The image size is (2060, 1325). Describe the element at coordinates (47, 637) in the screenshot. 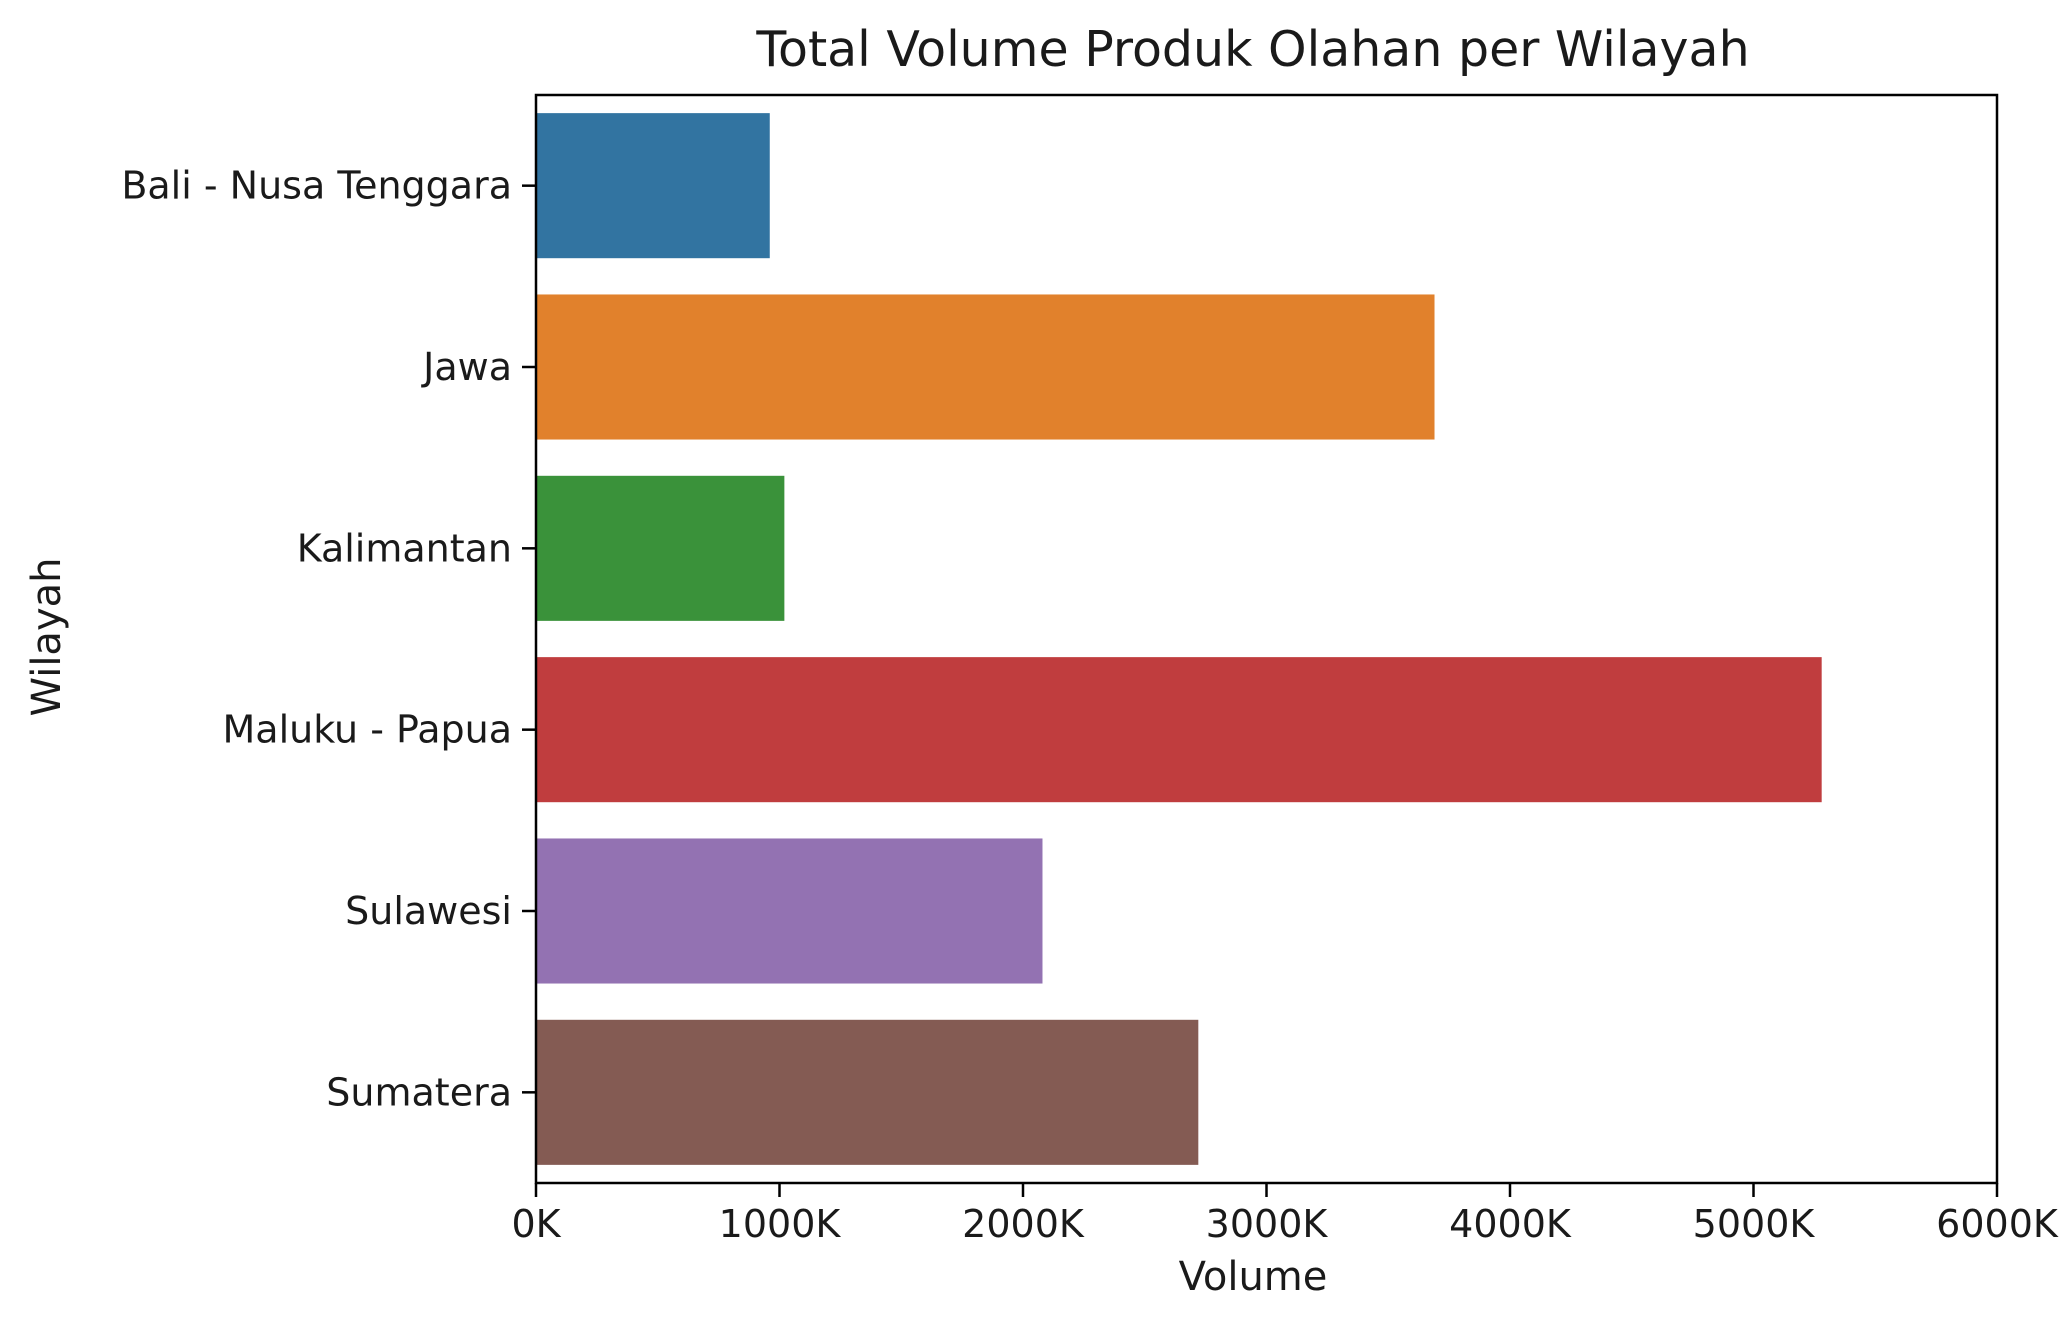

I see `y-axis-label: Wilayah` at that location.